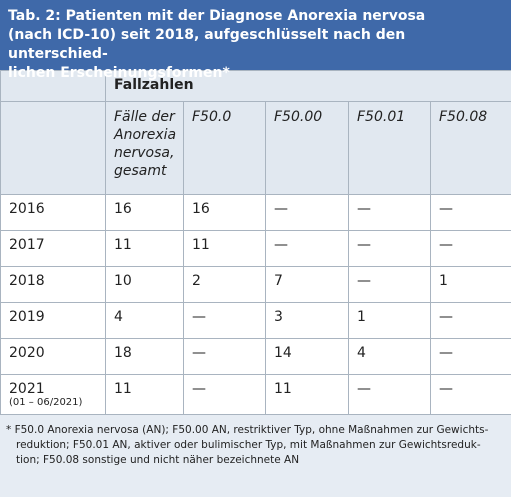  What do you see at coordinates (144, 284) in the screenshot?
I see `value-cell: 10` at bounding box center [144, 284].